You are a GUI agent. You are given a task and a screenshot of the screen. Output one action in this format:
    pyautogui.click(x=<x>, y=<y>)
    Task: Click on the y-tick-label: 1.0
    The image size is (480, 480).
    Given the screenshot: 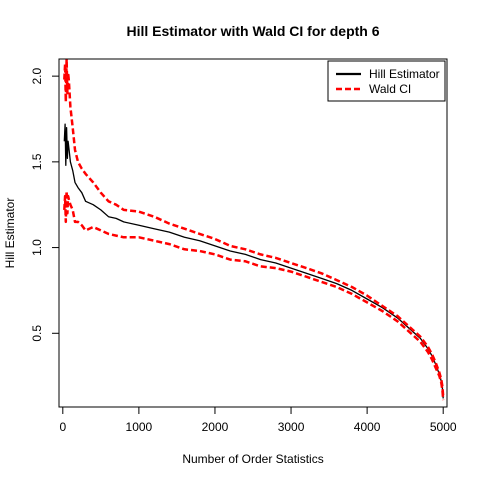 What is the action you would take?
    pyautogui.click(x=37, y=247)
    